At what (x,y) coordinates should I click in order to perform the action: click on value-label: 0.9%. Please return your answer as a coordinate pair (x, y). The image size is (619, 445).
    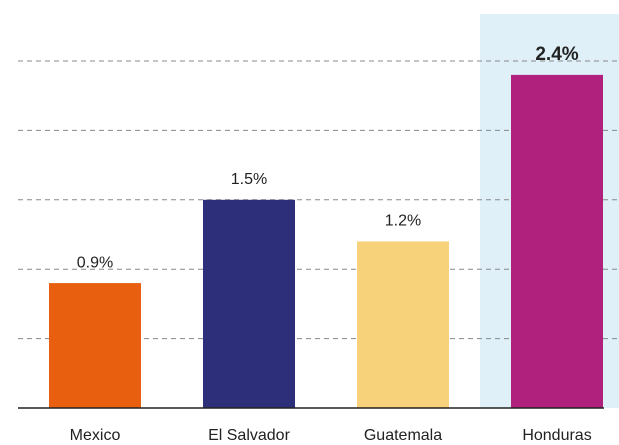
    Looking at the image, I should click on (95, 262).